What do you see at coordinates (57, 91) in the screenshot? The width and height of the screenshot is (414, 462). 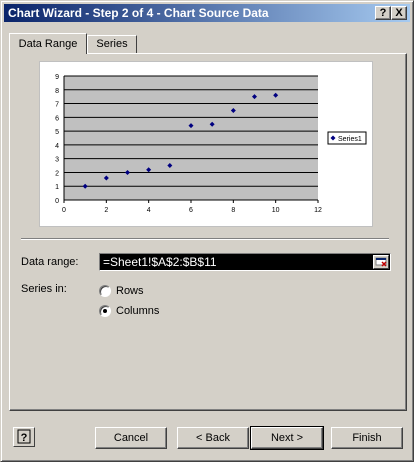 I see `y-tick-label: 8` at bounding box center [57, 91].